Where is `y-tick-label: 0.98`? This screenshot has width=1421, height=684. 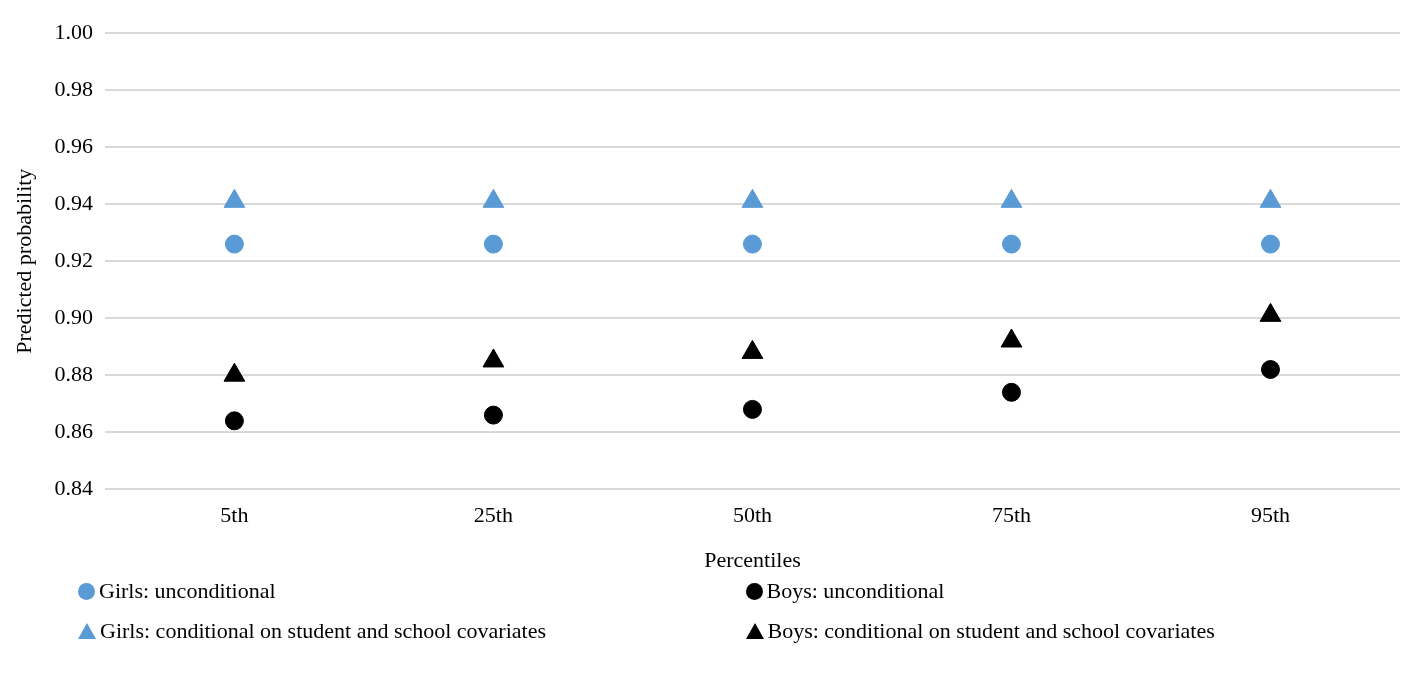
y-tick-label: 0.98 is located at coordinates (73, 88).